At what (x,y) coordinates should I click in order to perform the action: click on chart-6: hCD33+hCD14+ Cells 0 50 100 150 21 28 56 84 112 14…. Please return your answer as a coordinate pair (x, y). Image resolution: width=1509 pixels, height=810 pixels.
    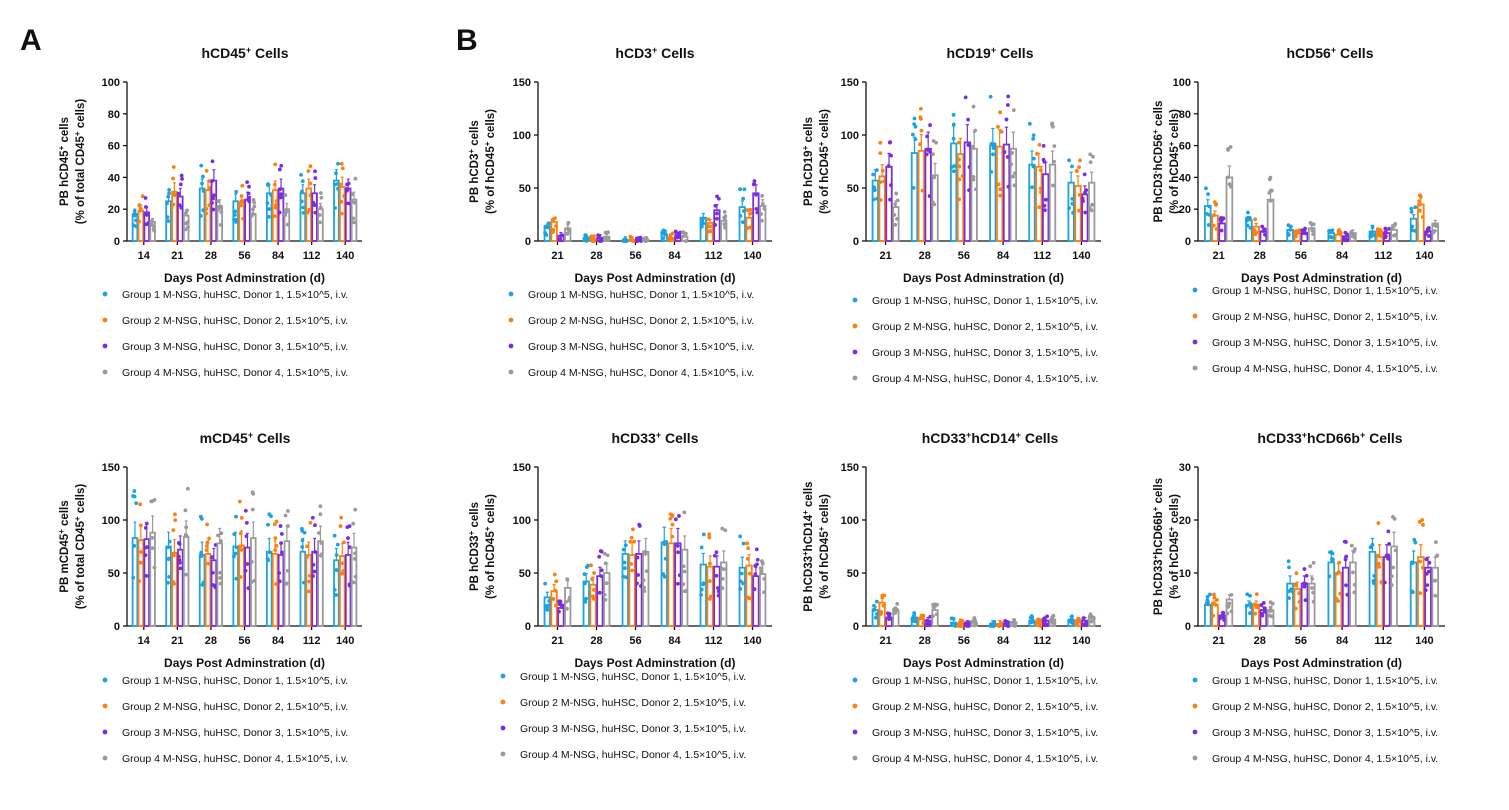
    Looking at the image, I should click on (951, 597).